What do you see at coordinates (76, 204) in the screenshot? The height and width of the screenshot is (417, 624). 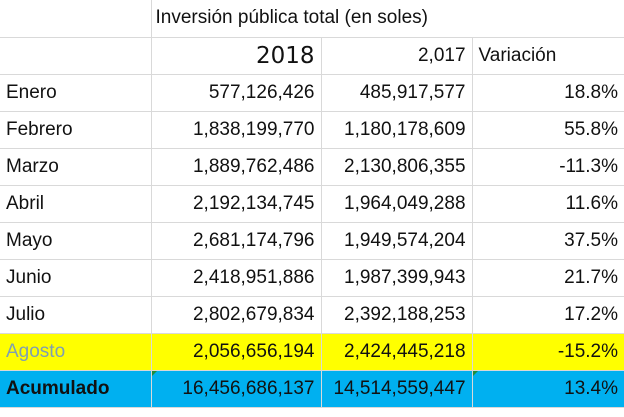 I see `month-cell: Abril` at bounding box center [76, 204].